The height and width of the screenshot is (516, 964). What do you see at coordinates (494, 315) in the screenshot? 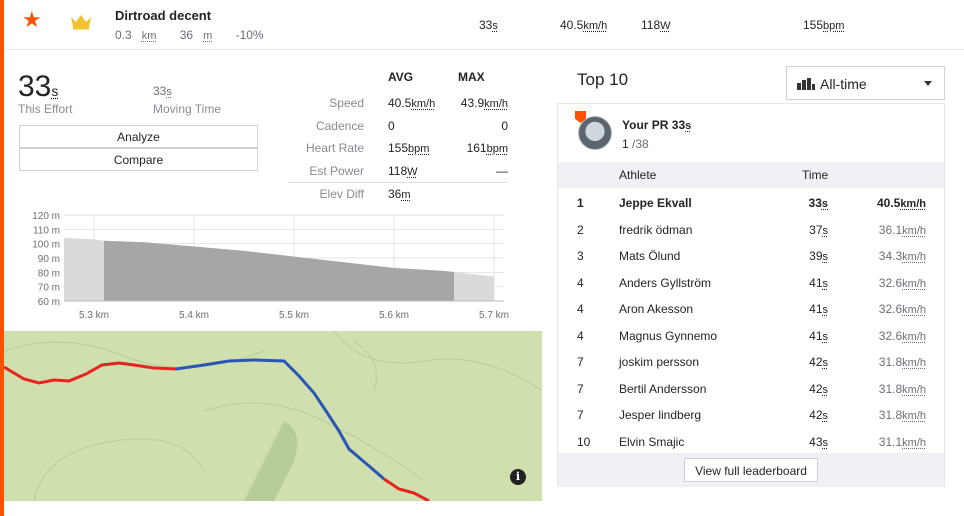
I see `x-tick-label: 5.7 km` at bounding box center [494, 315].